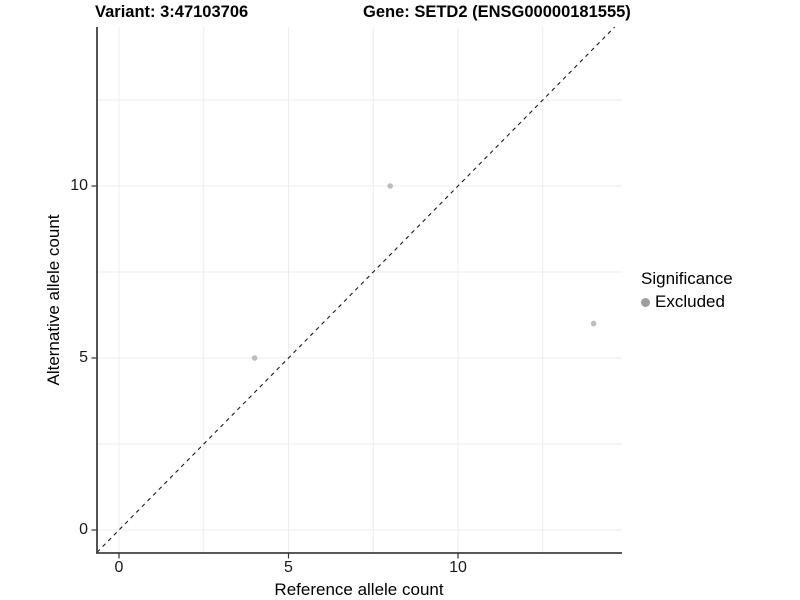  I want to click on legend-item-excluded: Excluded, so click(687, 302).